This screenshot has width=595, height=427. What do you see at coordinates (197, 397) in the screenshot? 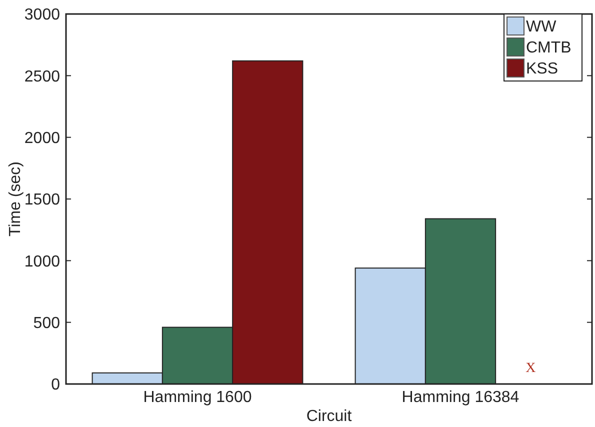
I see `x-tick-label: Hamming 1600` at bounding box center [197, 397].